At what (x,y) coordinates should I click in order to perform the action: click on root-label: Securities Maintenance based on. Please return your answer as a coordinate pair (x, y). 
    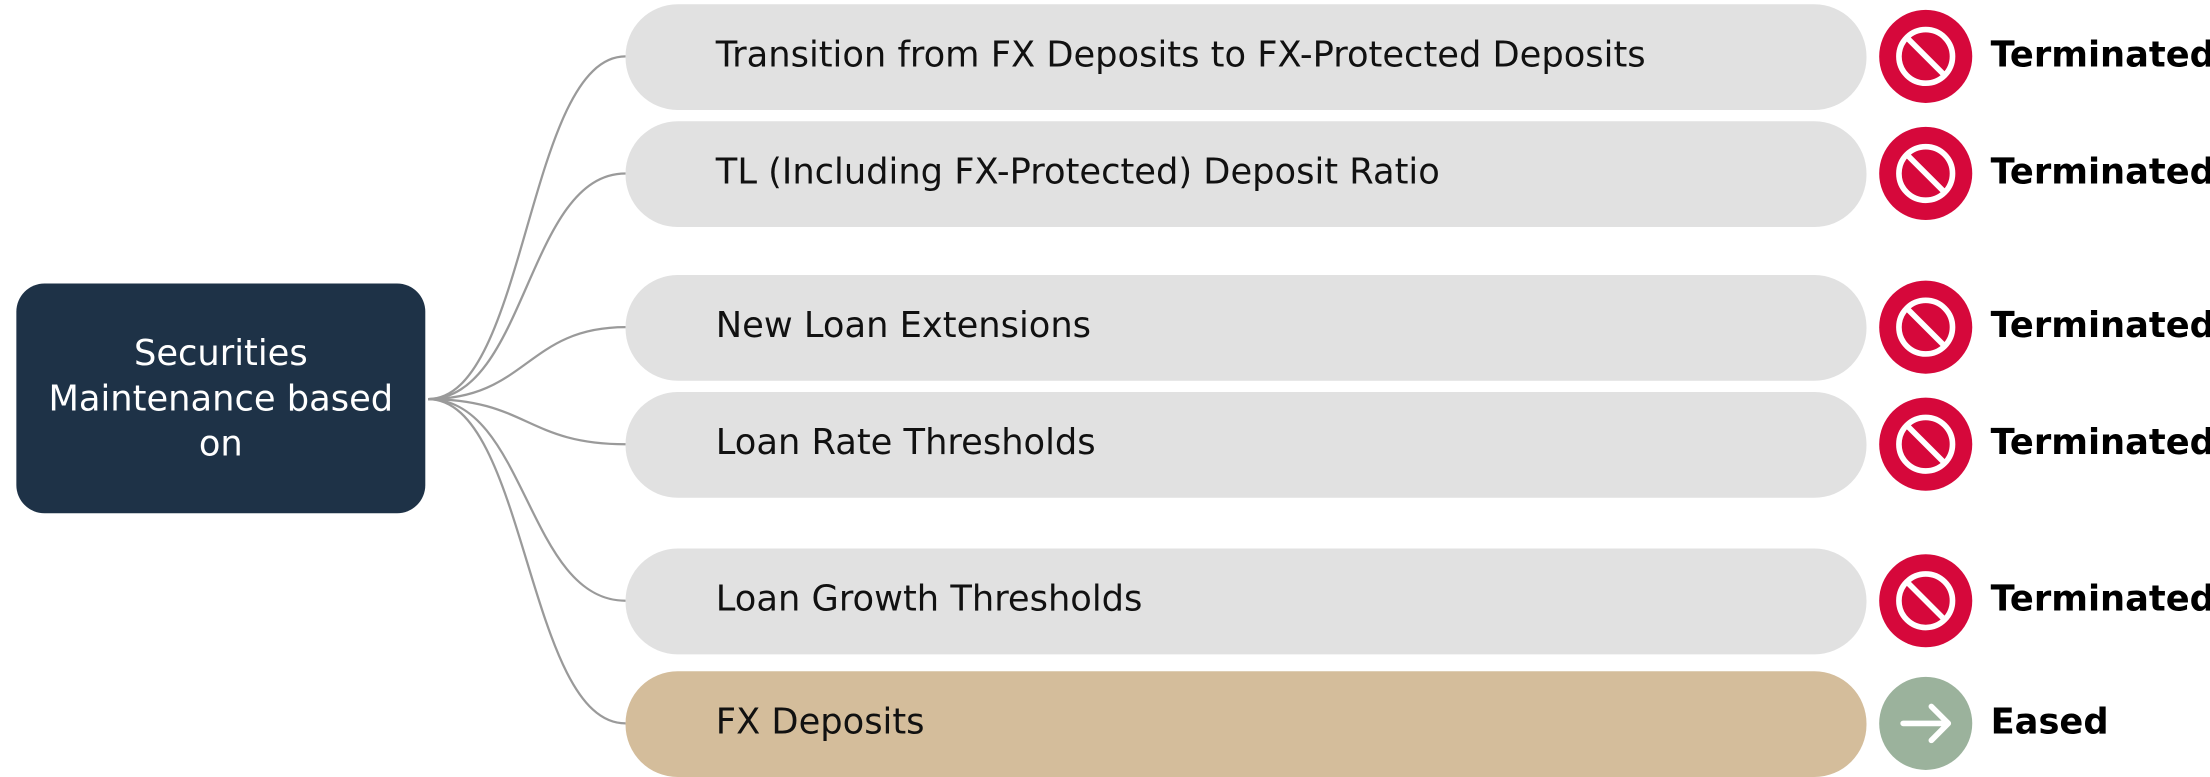
    Looking at the image, I should click on (221, 398).